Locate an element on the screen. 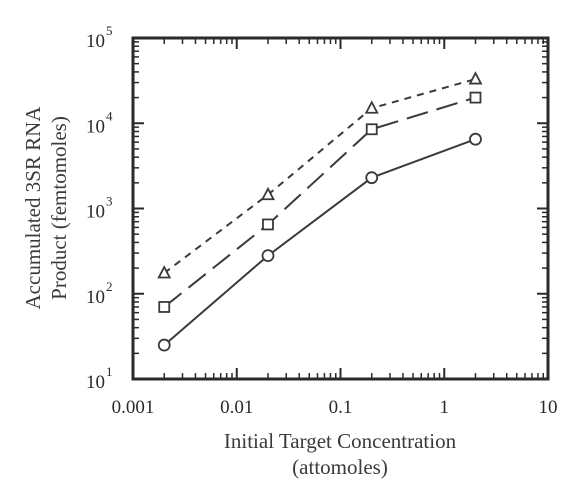 The image size is (565, 491). x-tick-label: 0.1 is located at coordinates (341, 407).